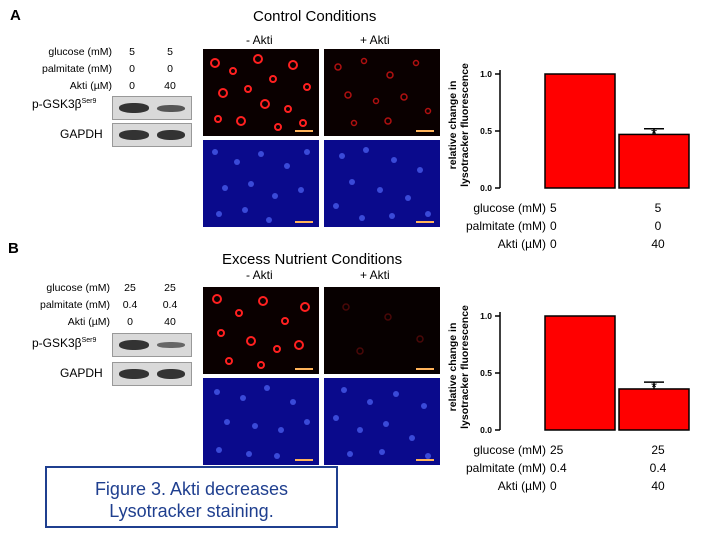 The height and width of the screenshot is (540, 720). I want to click on panel-b-title: Excess Nutrient Conditions, so click(312, 259).